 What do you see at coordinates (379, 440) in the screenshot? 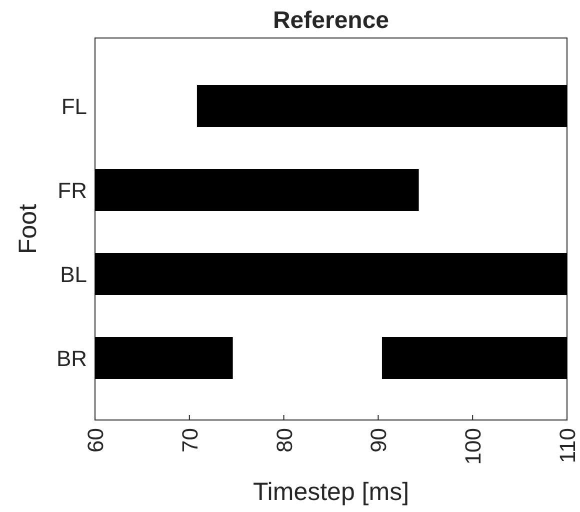
I see `x-tick-label: 90` at bounding box center [379, 440].